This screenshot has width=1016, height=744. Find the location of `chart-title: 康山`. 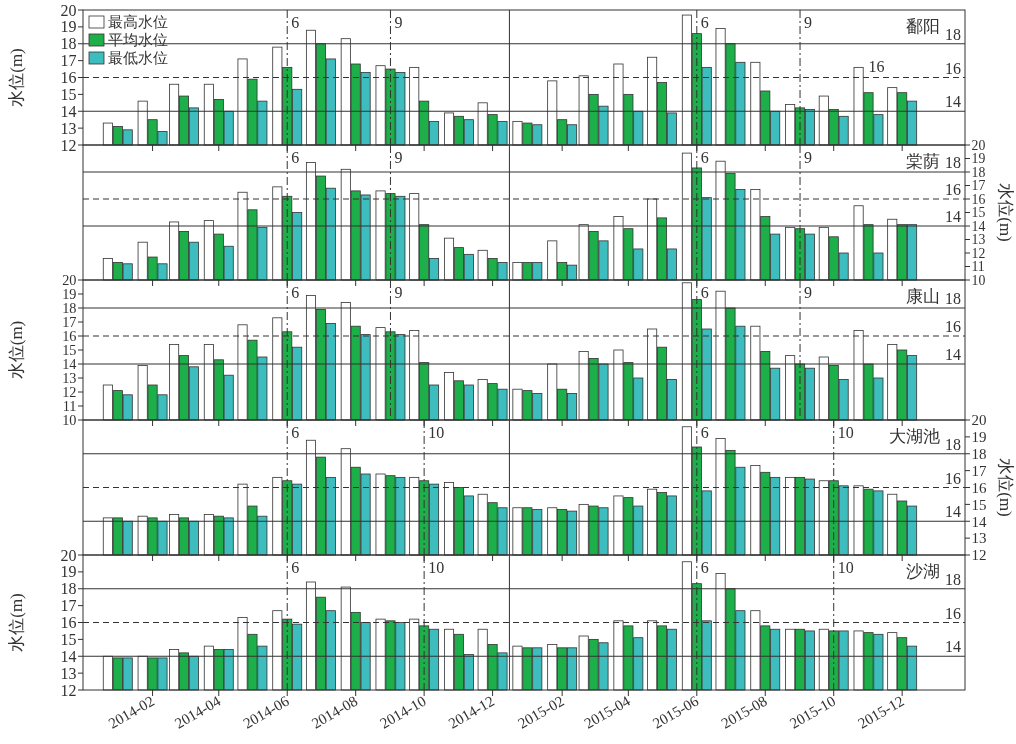

chart-title: 康山 is located at coordinates (923, 296).